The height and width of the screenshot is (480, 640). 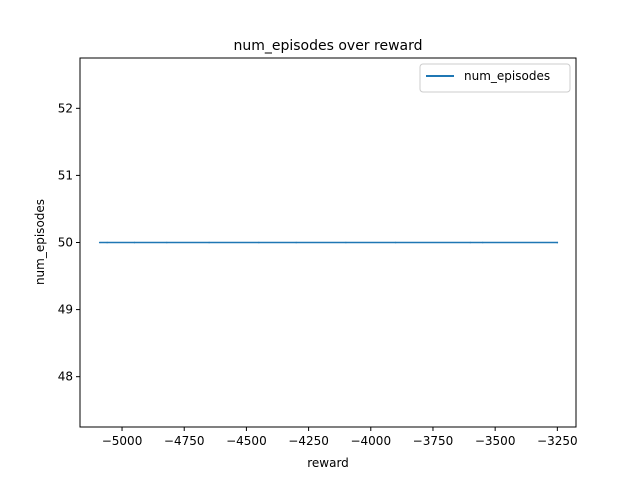 I want to click on series-layer, so click(x=328, y=242).